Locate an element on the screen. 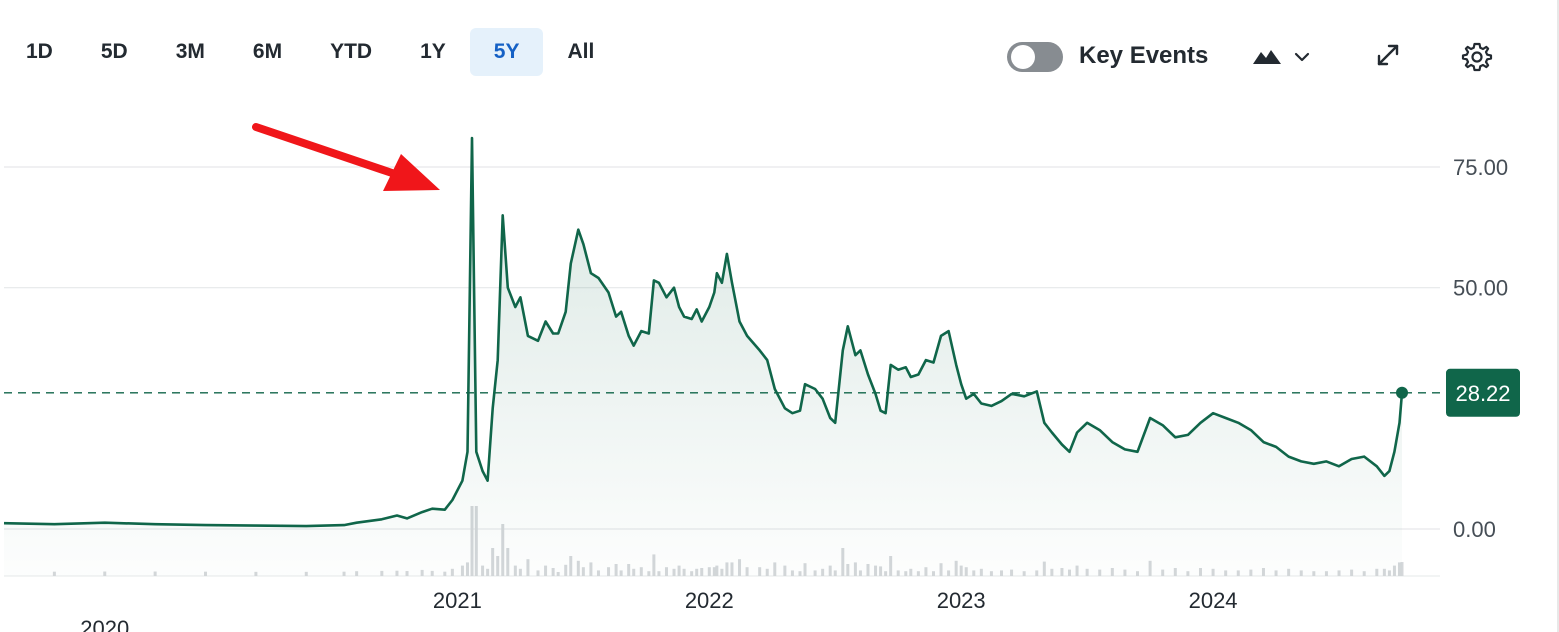 This screenshot has width=1559, height=632. gear-icon is located at coordinates (1477, 57).